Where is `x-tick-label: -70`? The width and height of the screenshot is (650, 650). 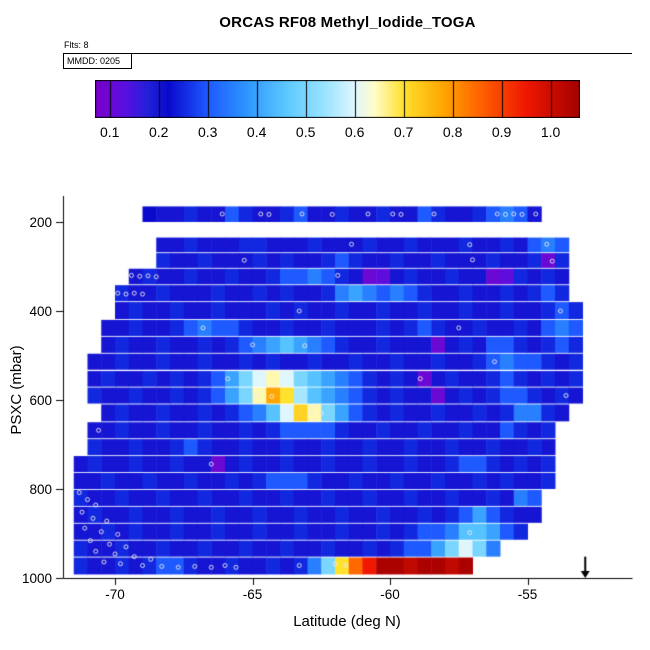
x-tick-label: -70 is located at coordinates (115, 594).